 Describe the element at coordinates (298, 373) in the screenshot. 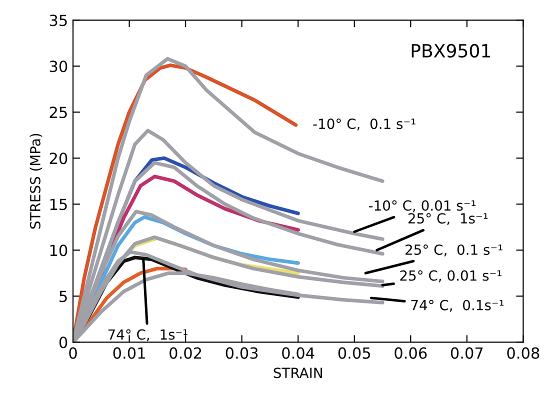

I see `x-axis-title: STRAIN` at that location.